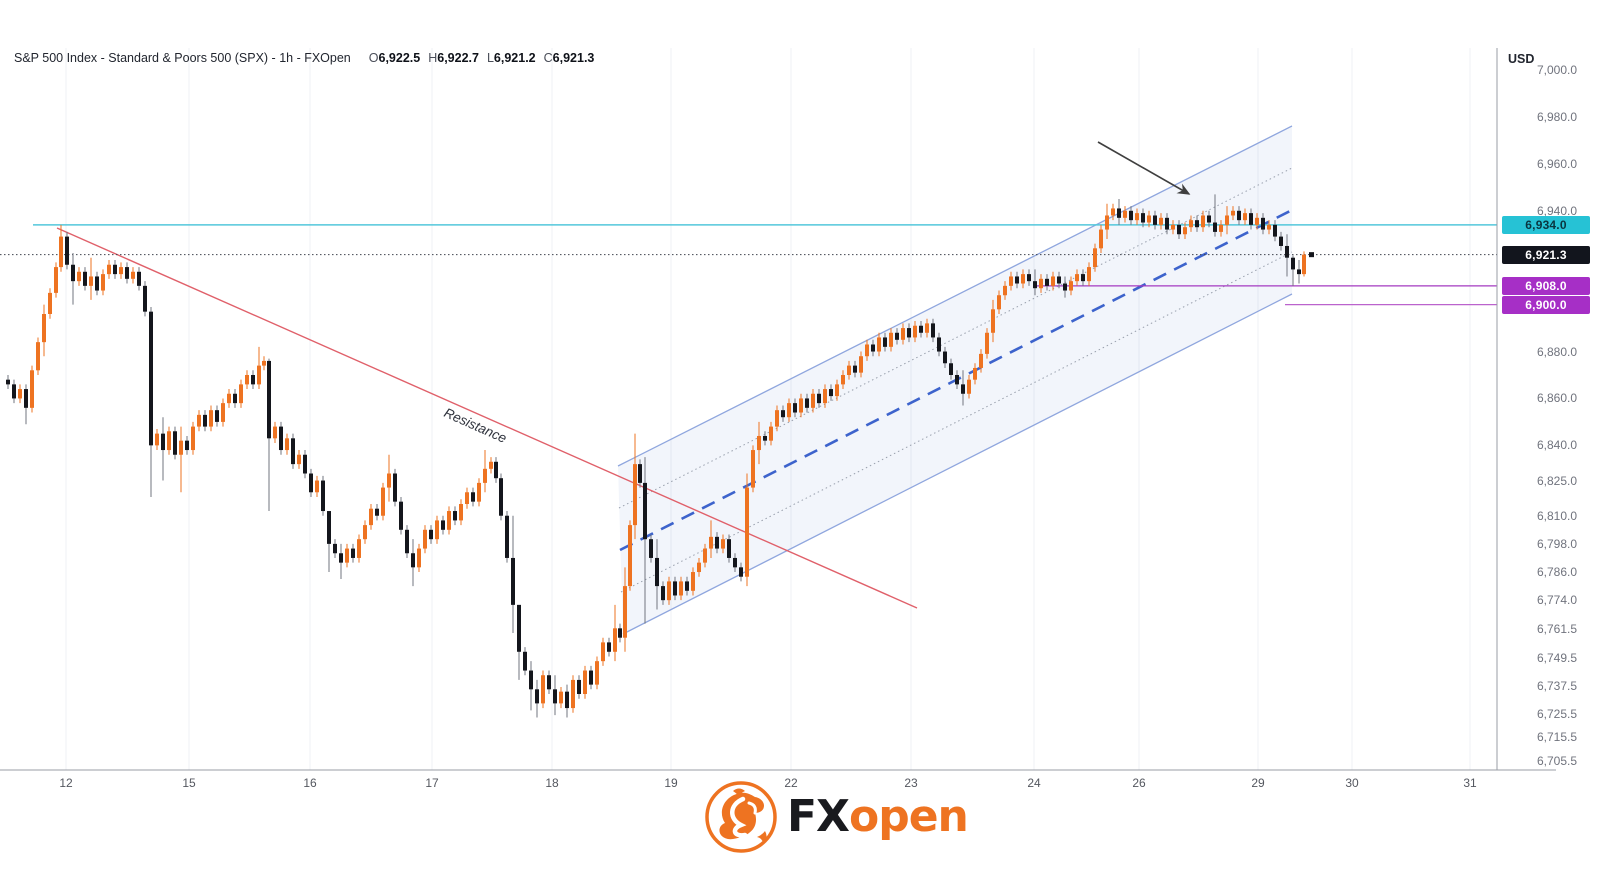 This screenshot has height=879, width=1600. Describe the element at coordinates (310, 783) in the screenshot. I see `time-axis-label: 16` at that location.